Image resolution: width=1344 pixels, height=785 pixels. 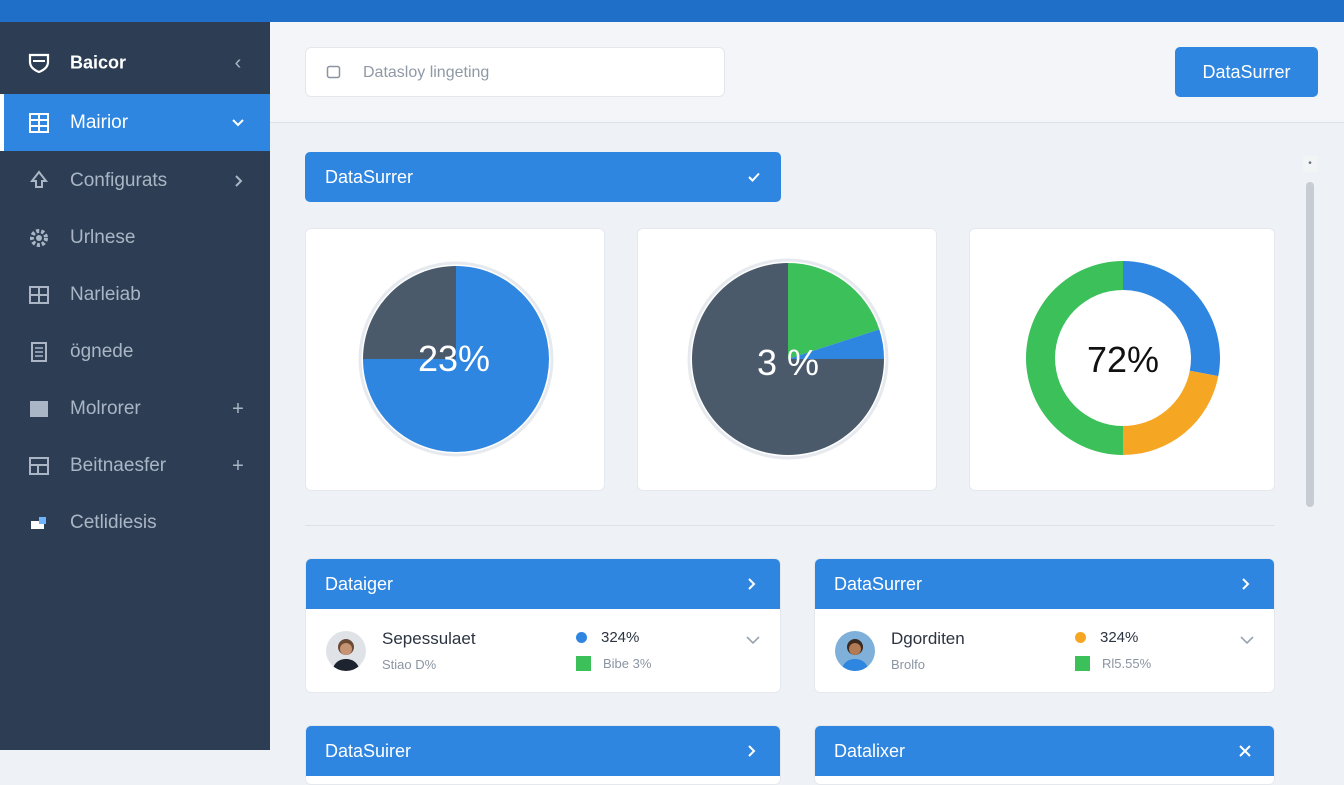 I want to click on layout-icon, so click(x=39, y=465).